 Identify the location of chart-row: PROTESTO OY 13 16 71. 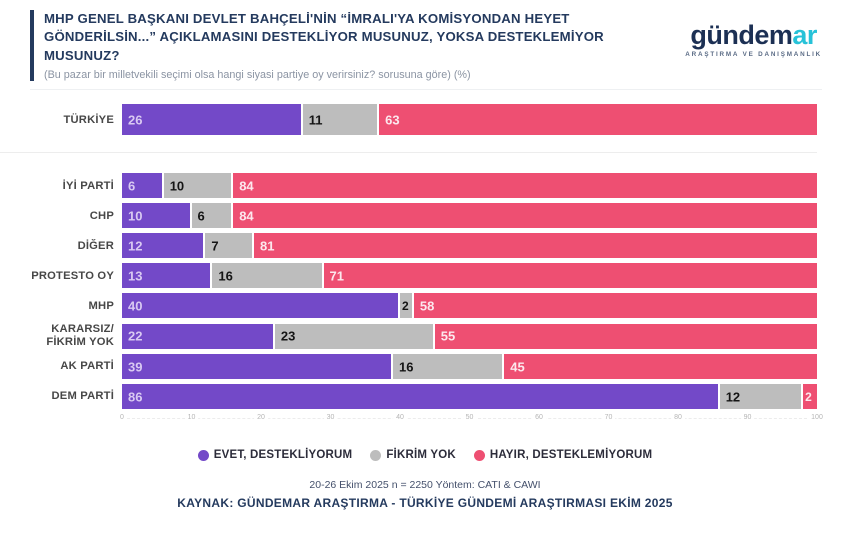
(408, 276).